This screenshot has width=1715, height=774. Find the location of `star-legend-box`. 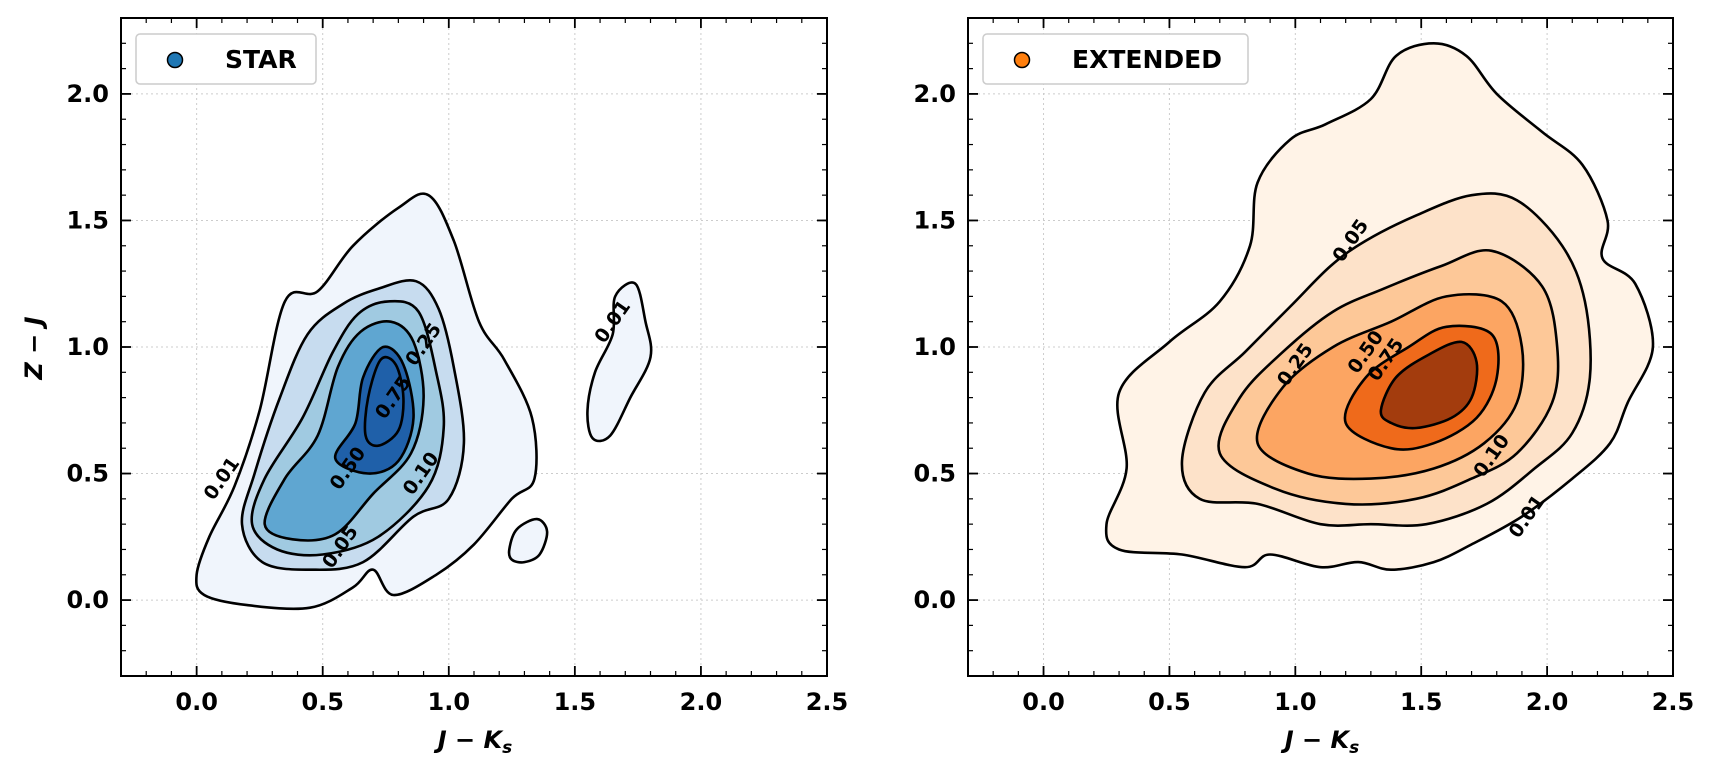

star-legend-box is located at coordinates (226, 59).